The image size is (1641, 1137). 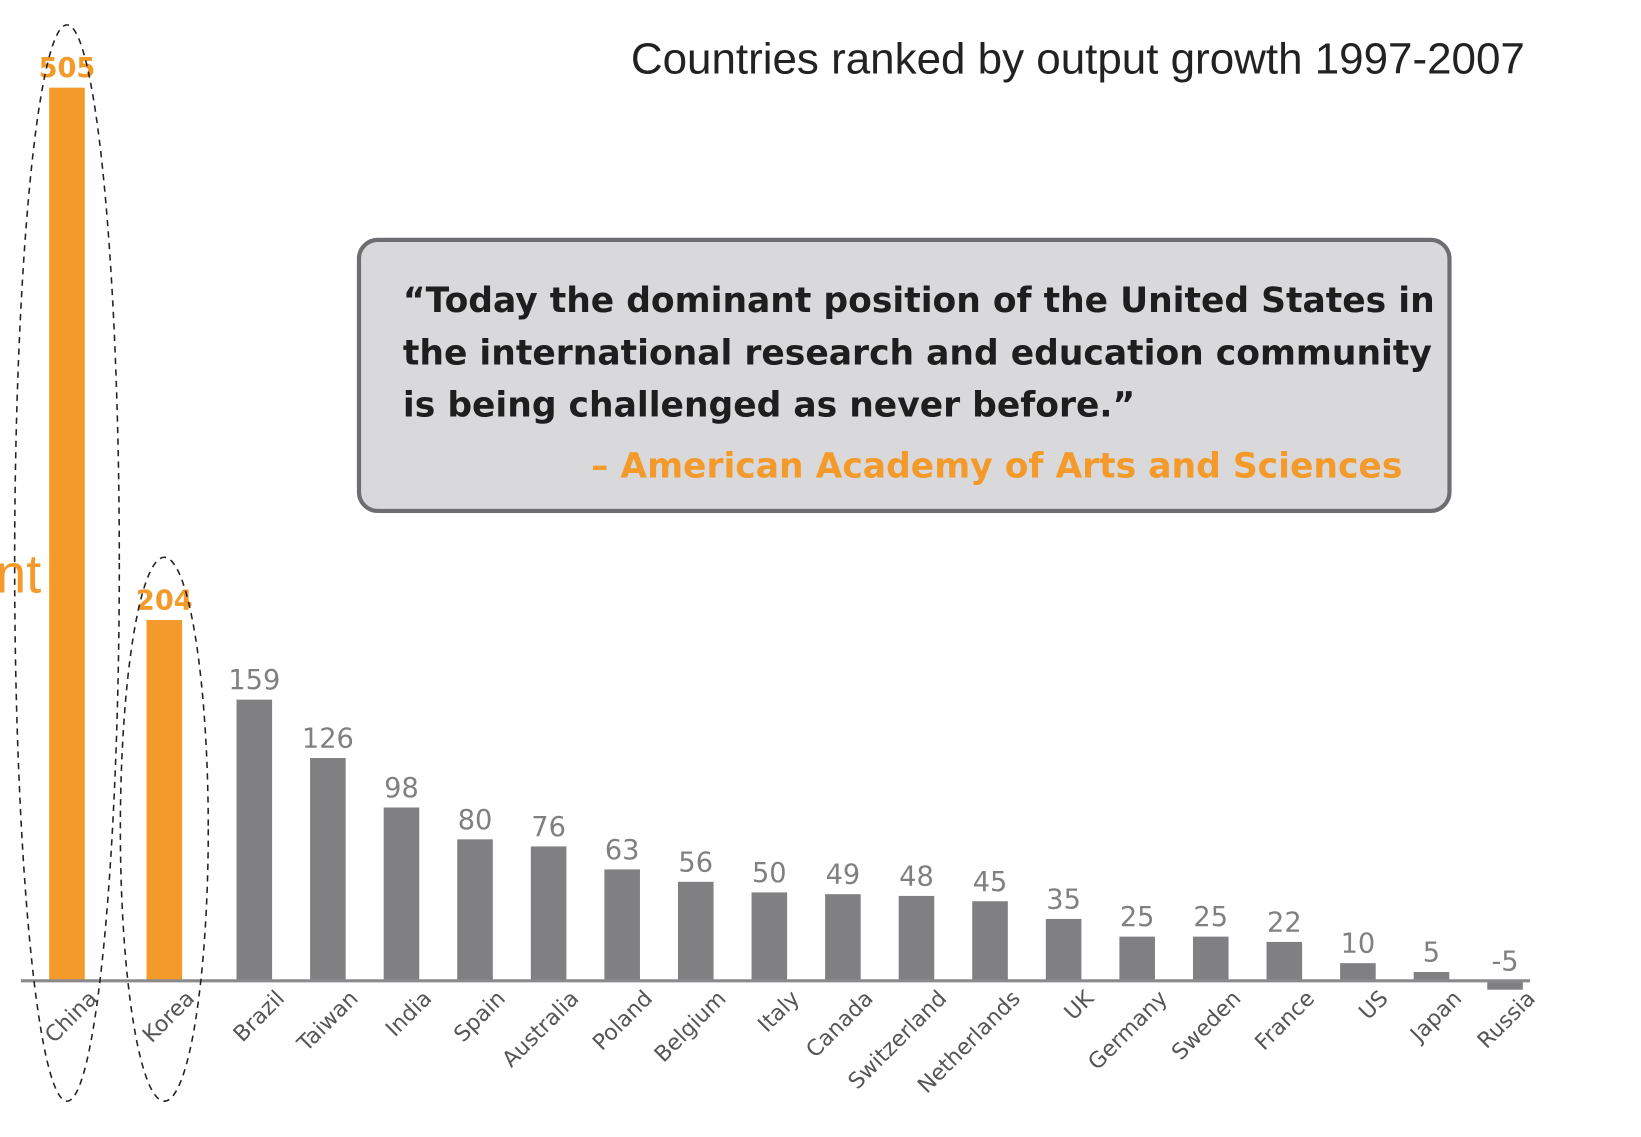 I want to click on x-tick-label: Poland, so click(x=623, y=1021).